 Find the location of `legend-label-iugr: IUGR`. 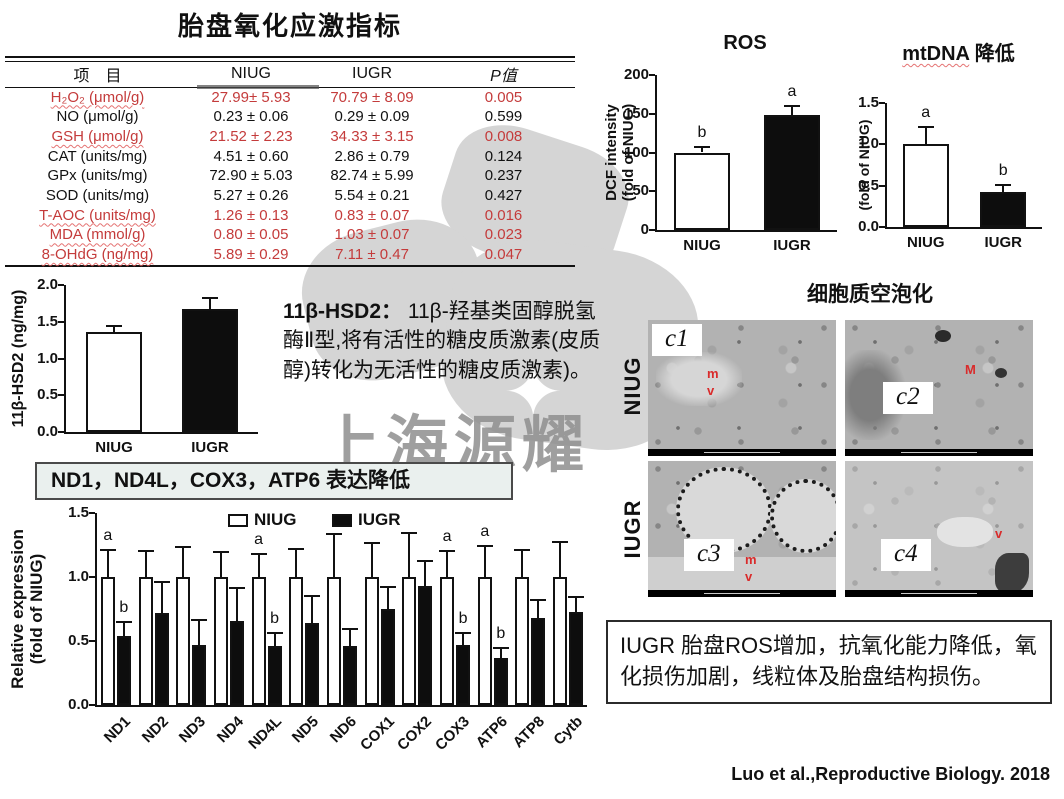

legend-label-iugr: IUGR is located at coordinates (379, 519).